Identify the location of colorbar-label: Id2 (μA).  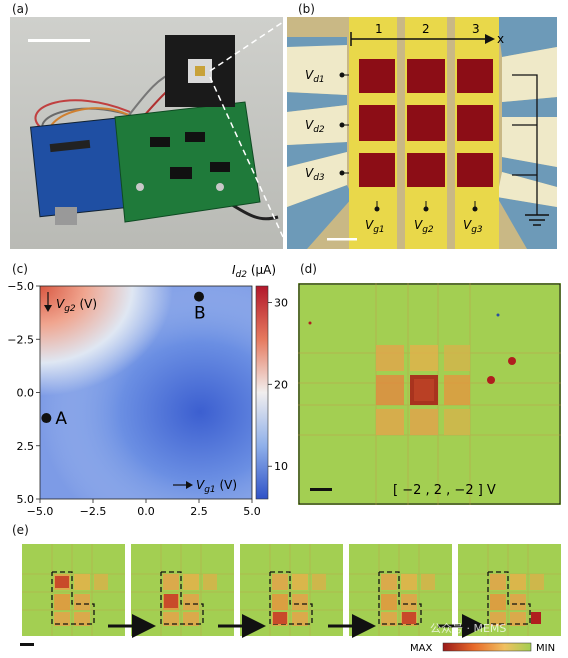
(254, 271).